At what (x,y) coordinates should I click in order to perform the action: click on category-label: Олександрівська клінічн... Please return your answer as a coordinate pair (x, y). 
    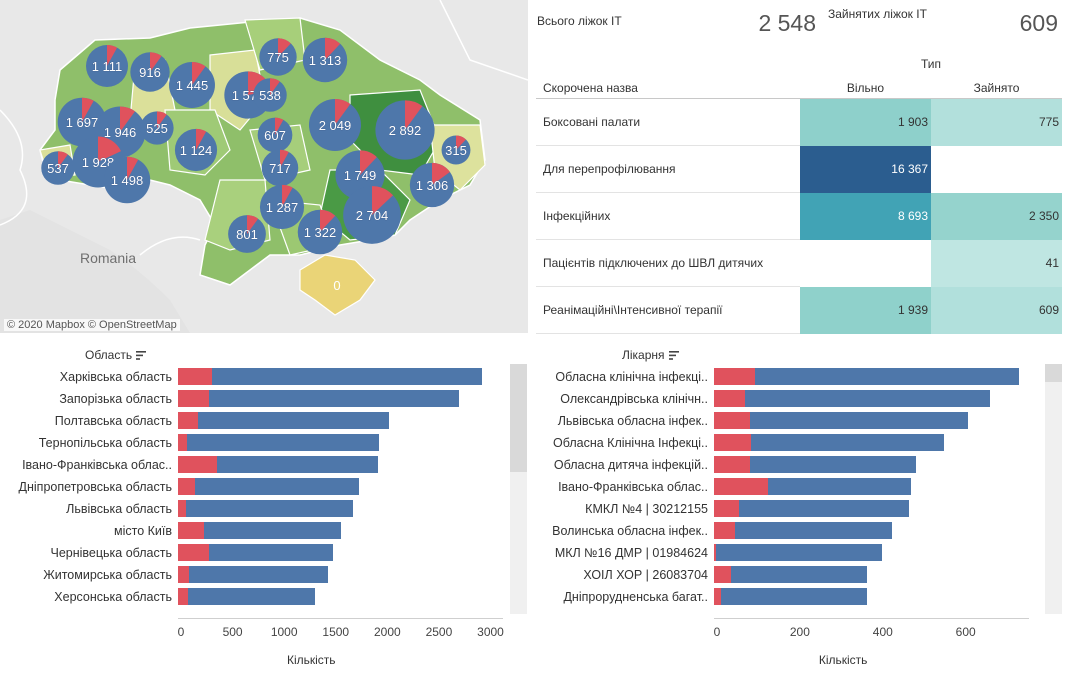
    Looking at the image, I should click on (634, 399).